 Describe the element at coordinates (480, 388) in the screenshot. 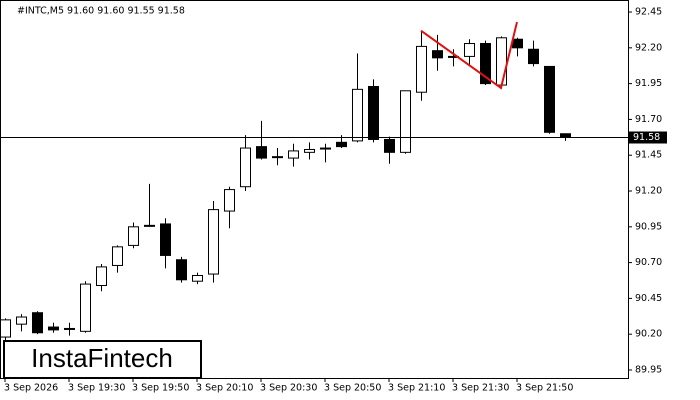

I see `x-tick-label: 3 Sep 21:30` at that location.